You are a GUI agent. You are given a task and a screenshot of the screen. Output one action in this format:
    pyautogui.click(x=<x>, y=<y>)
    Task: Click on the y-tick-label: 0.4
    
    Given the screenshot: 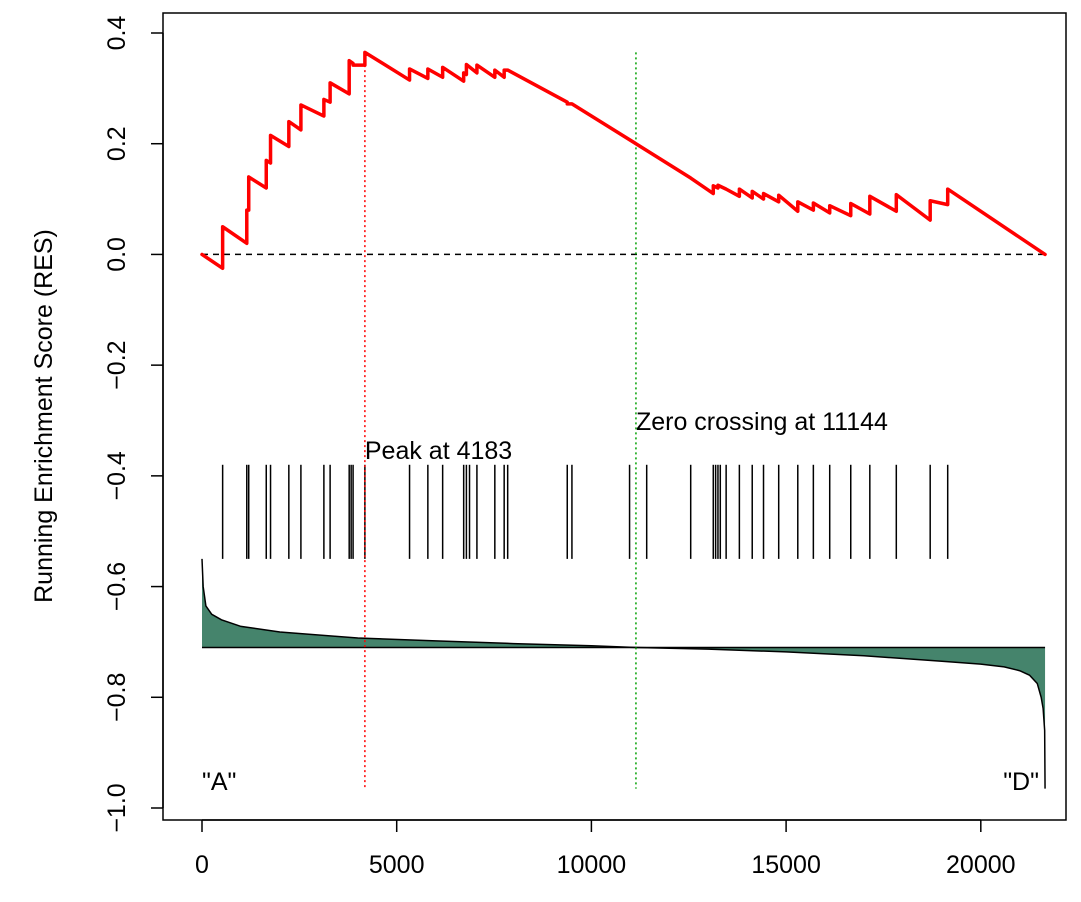 What is the action you would take?
    pyautogui.click(x=117, y=33)
    